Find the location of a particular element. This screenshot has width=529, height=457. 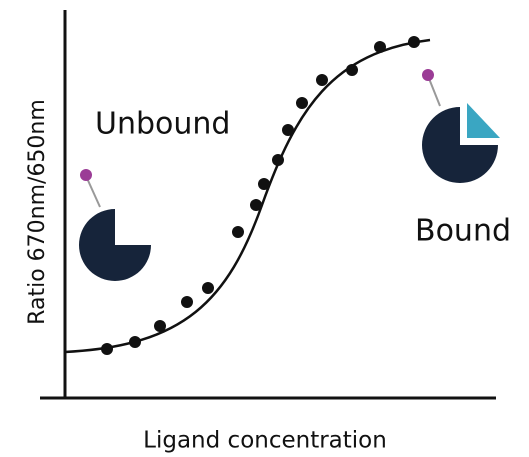

ligand is located at coordinates (483, 120).